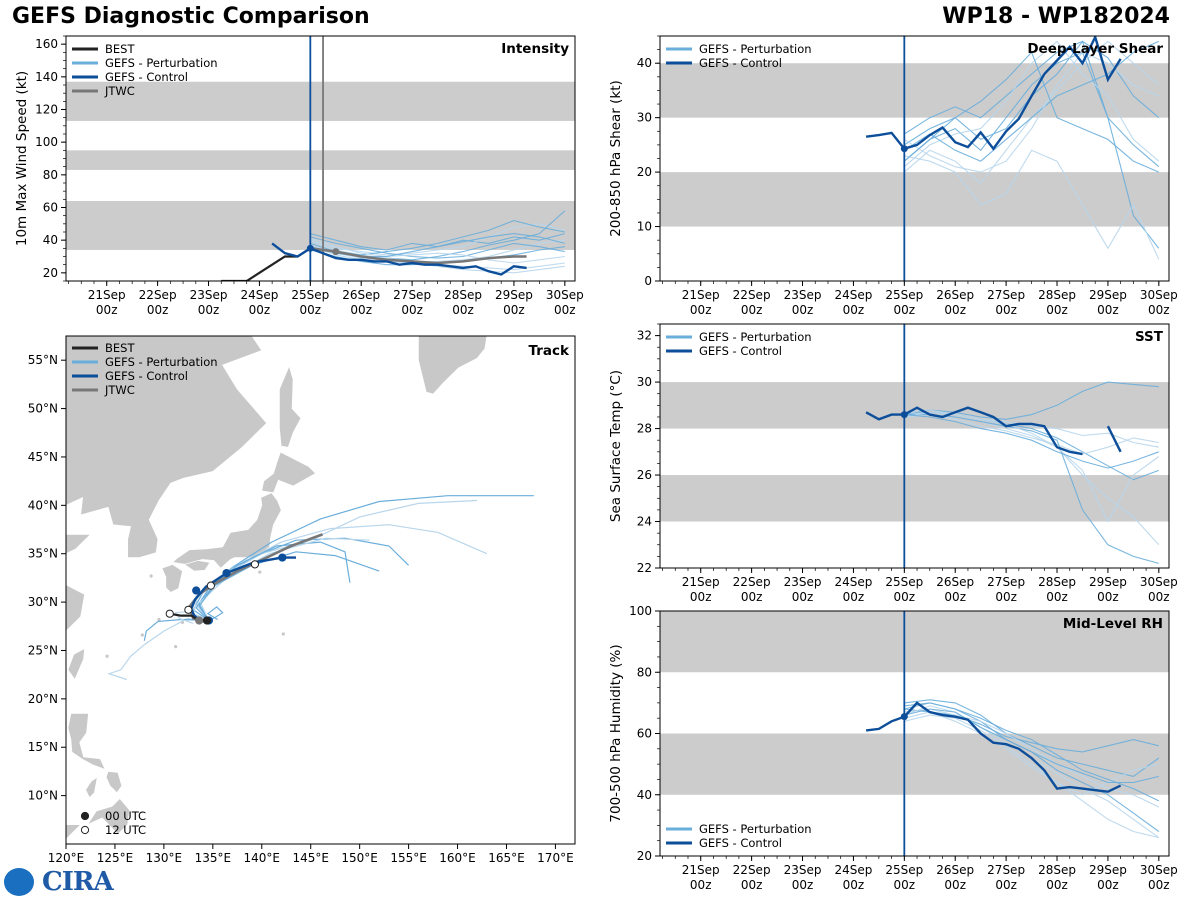 The image size is (1200, 900). Describe the element at coordinates (616, 446) in the screenshot. I see `y-axis-label: Sea Surface Temp (°C)` at that location.